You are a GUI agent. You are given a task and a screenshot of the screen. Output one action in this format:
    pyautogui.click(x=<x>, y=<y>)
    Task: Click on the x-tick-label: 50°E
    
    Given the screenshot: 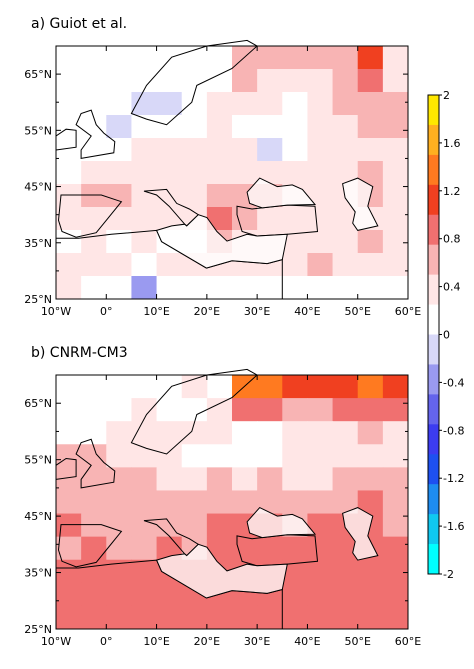 What is the action you would take?
    pyautogui.click(x=357, y=641)
    